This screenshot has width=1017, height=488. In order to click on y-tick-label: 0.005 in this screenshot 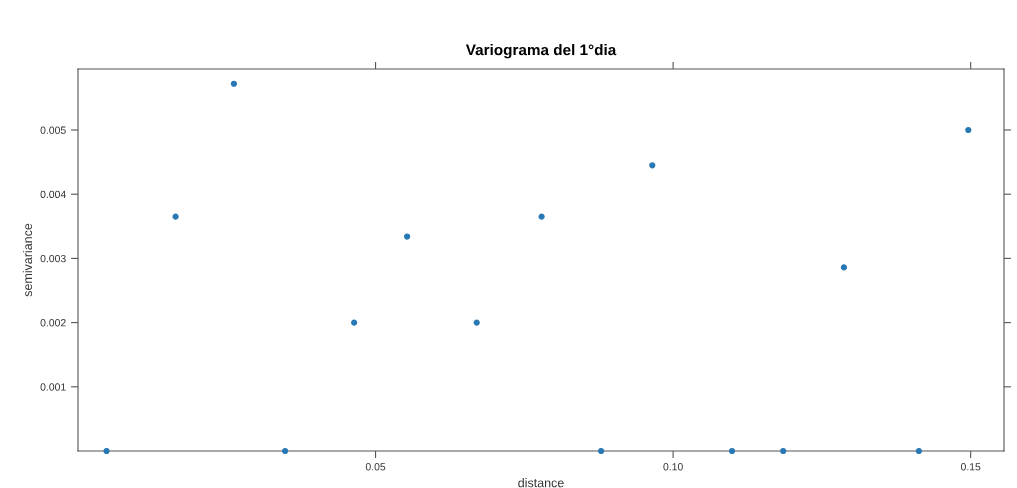, I will do `click(53, 130)`.